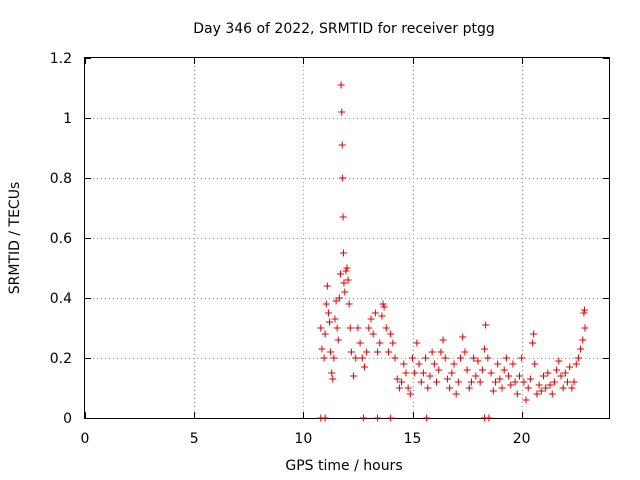 This screenshot has height=480, width=640. What do you see at coordinates (522, 439) in the screenshot?
I see `x-tick-label: 20` at bounding box center [522, 439].